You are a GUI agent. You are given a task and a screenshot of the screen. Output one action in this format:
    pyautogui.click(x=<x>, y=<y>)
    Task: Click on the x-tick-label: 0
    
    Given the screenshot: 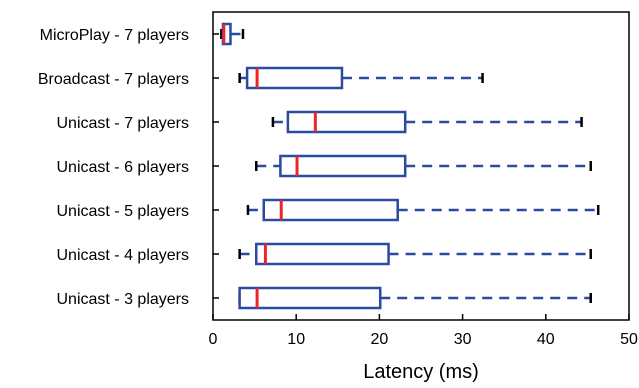 What is the action you would take?
    pyautogui.click(x=213, y=339)
    